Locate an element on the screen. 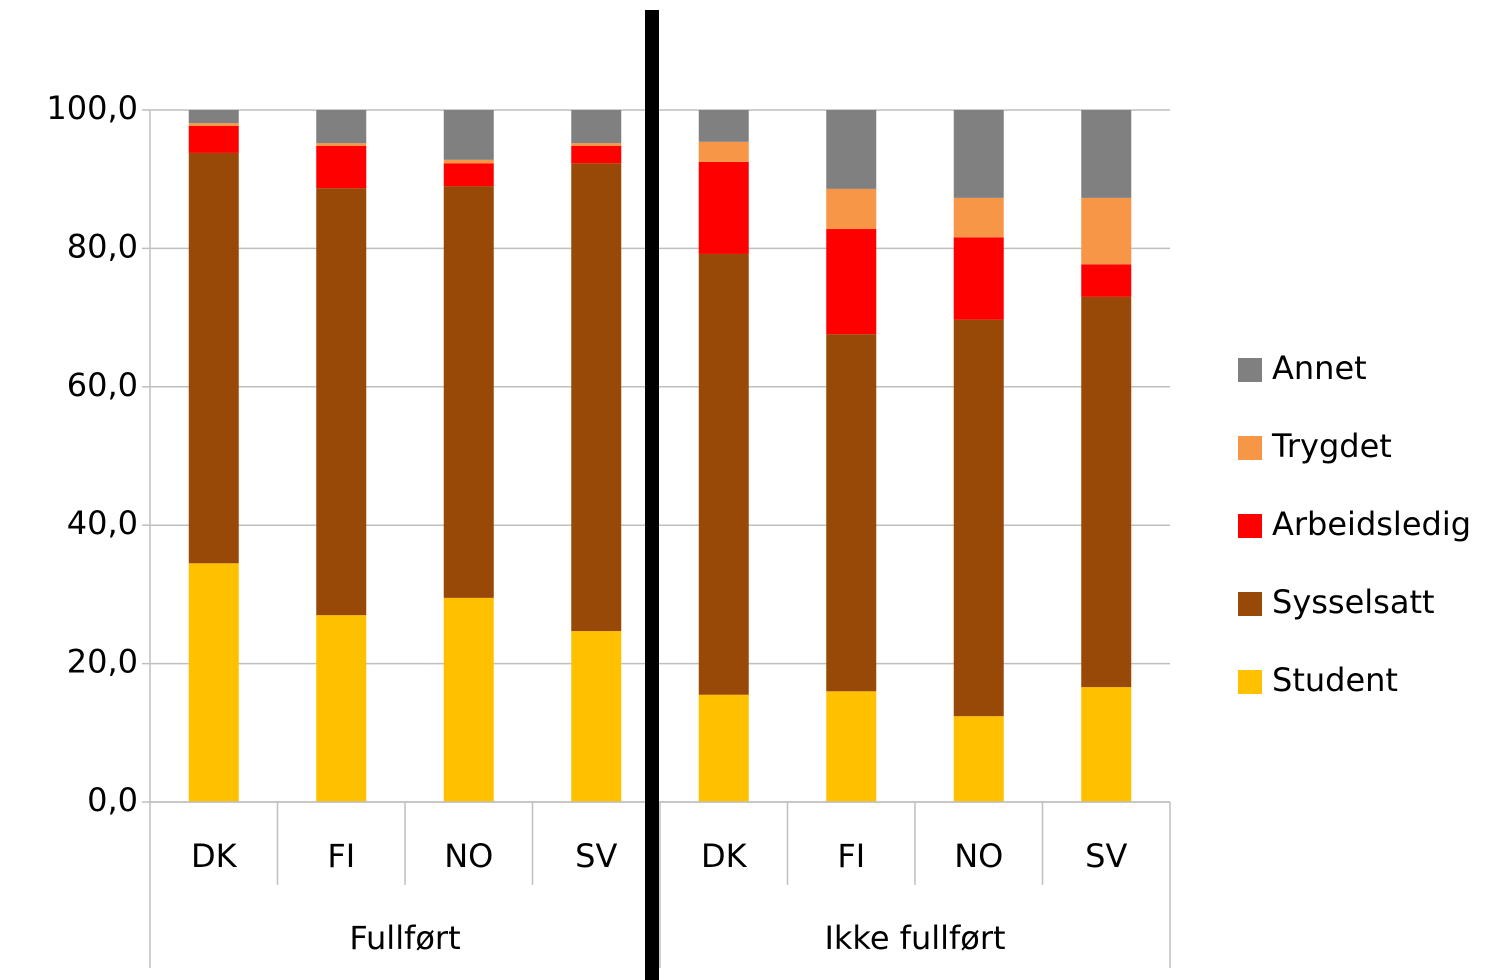 This screenshot has height=980, width=1495. legend-label: Arbeidsledig is located at coordinates (1371, 524).